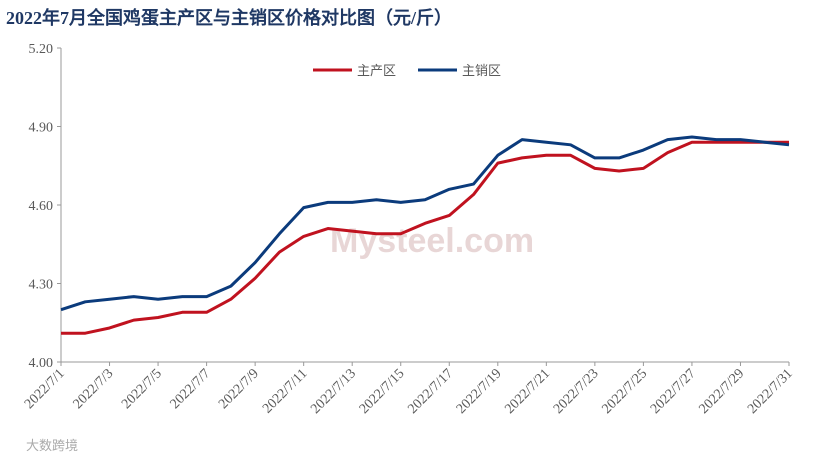 This screenshot has width=815, height=461. I want to click on y-tick-label: 5.20, so click(41, 49).